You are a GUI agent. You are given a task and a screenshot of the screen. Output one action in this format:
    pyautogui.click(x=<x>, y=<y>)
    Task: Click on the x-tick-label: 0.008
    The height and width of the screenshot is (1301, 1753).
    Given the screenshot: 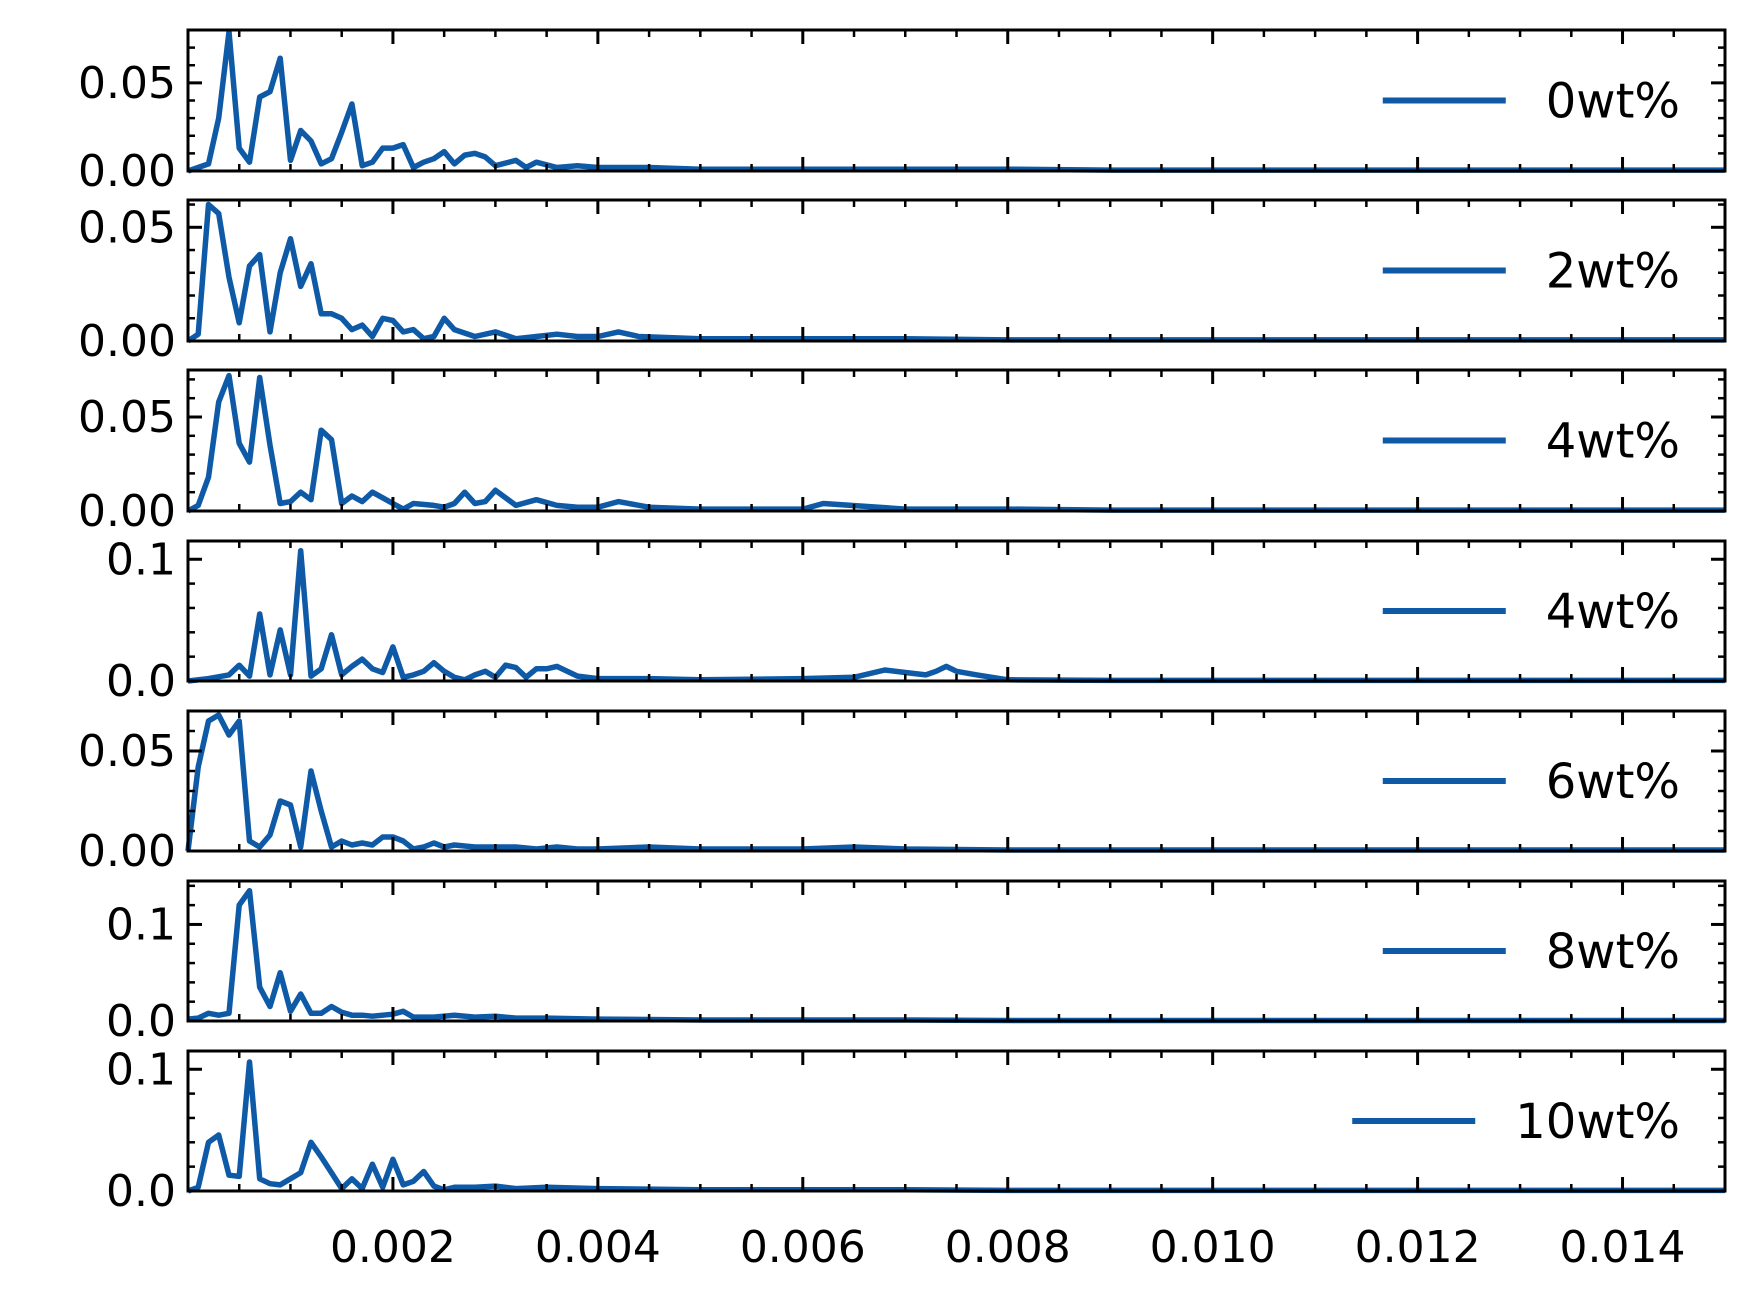 What is the action you would take?
    pyautogui.click(x=1008, y=1247)
    